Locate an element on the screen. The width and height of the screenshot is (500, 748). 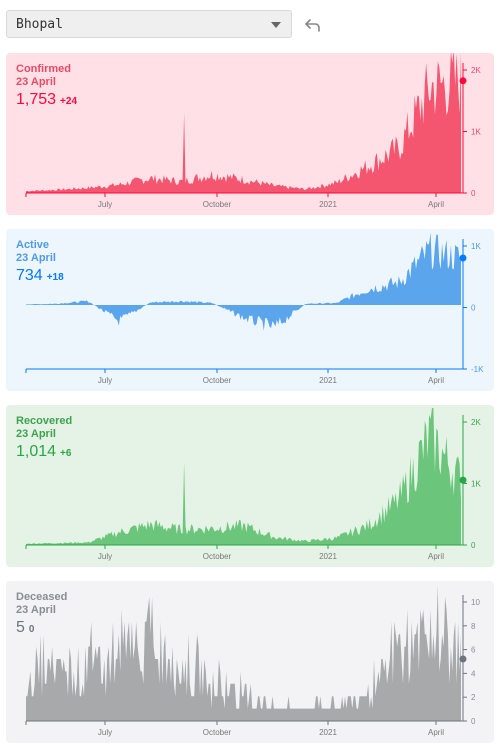
confirmed-current-dot is located at coordinates (463, 81).